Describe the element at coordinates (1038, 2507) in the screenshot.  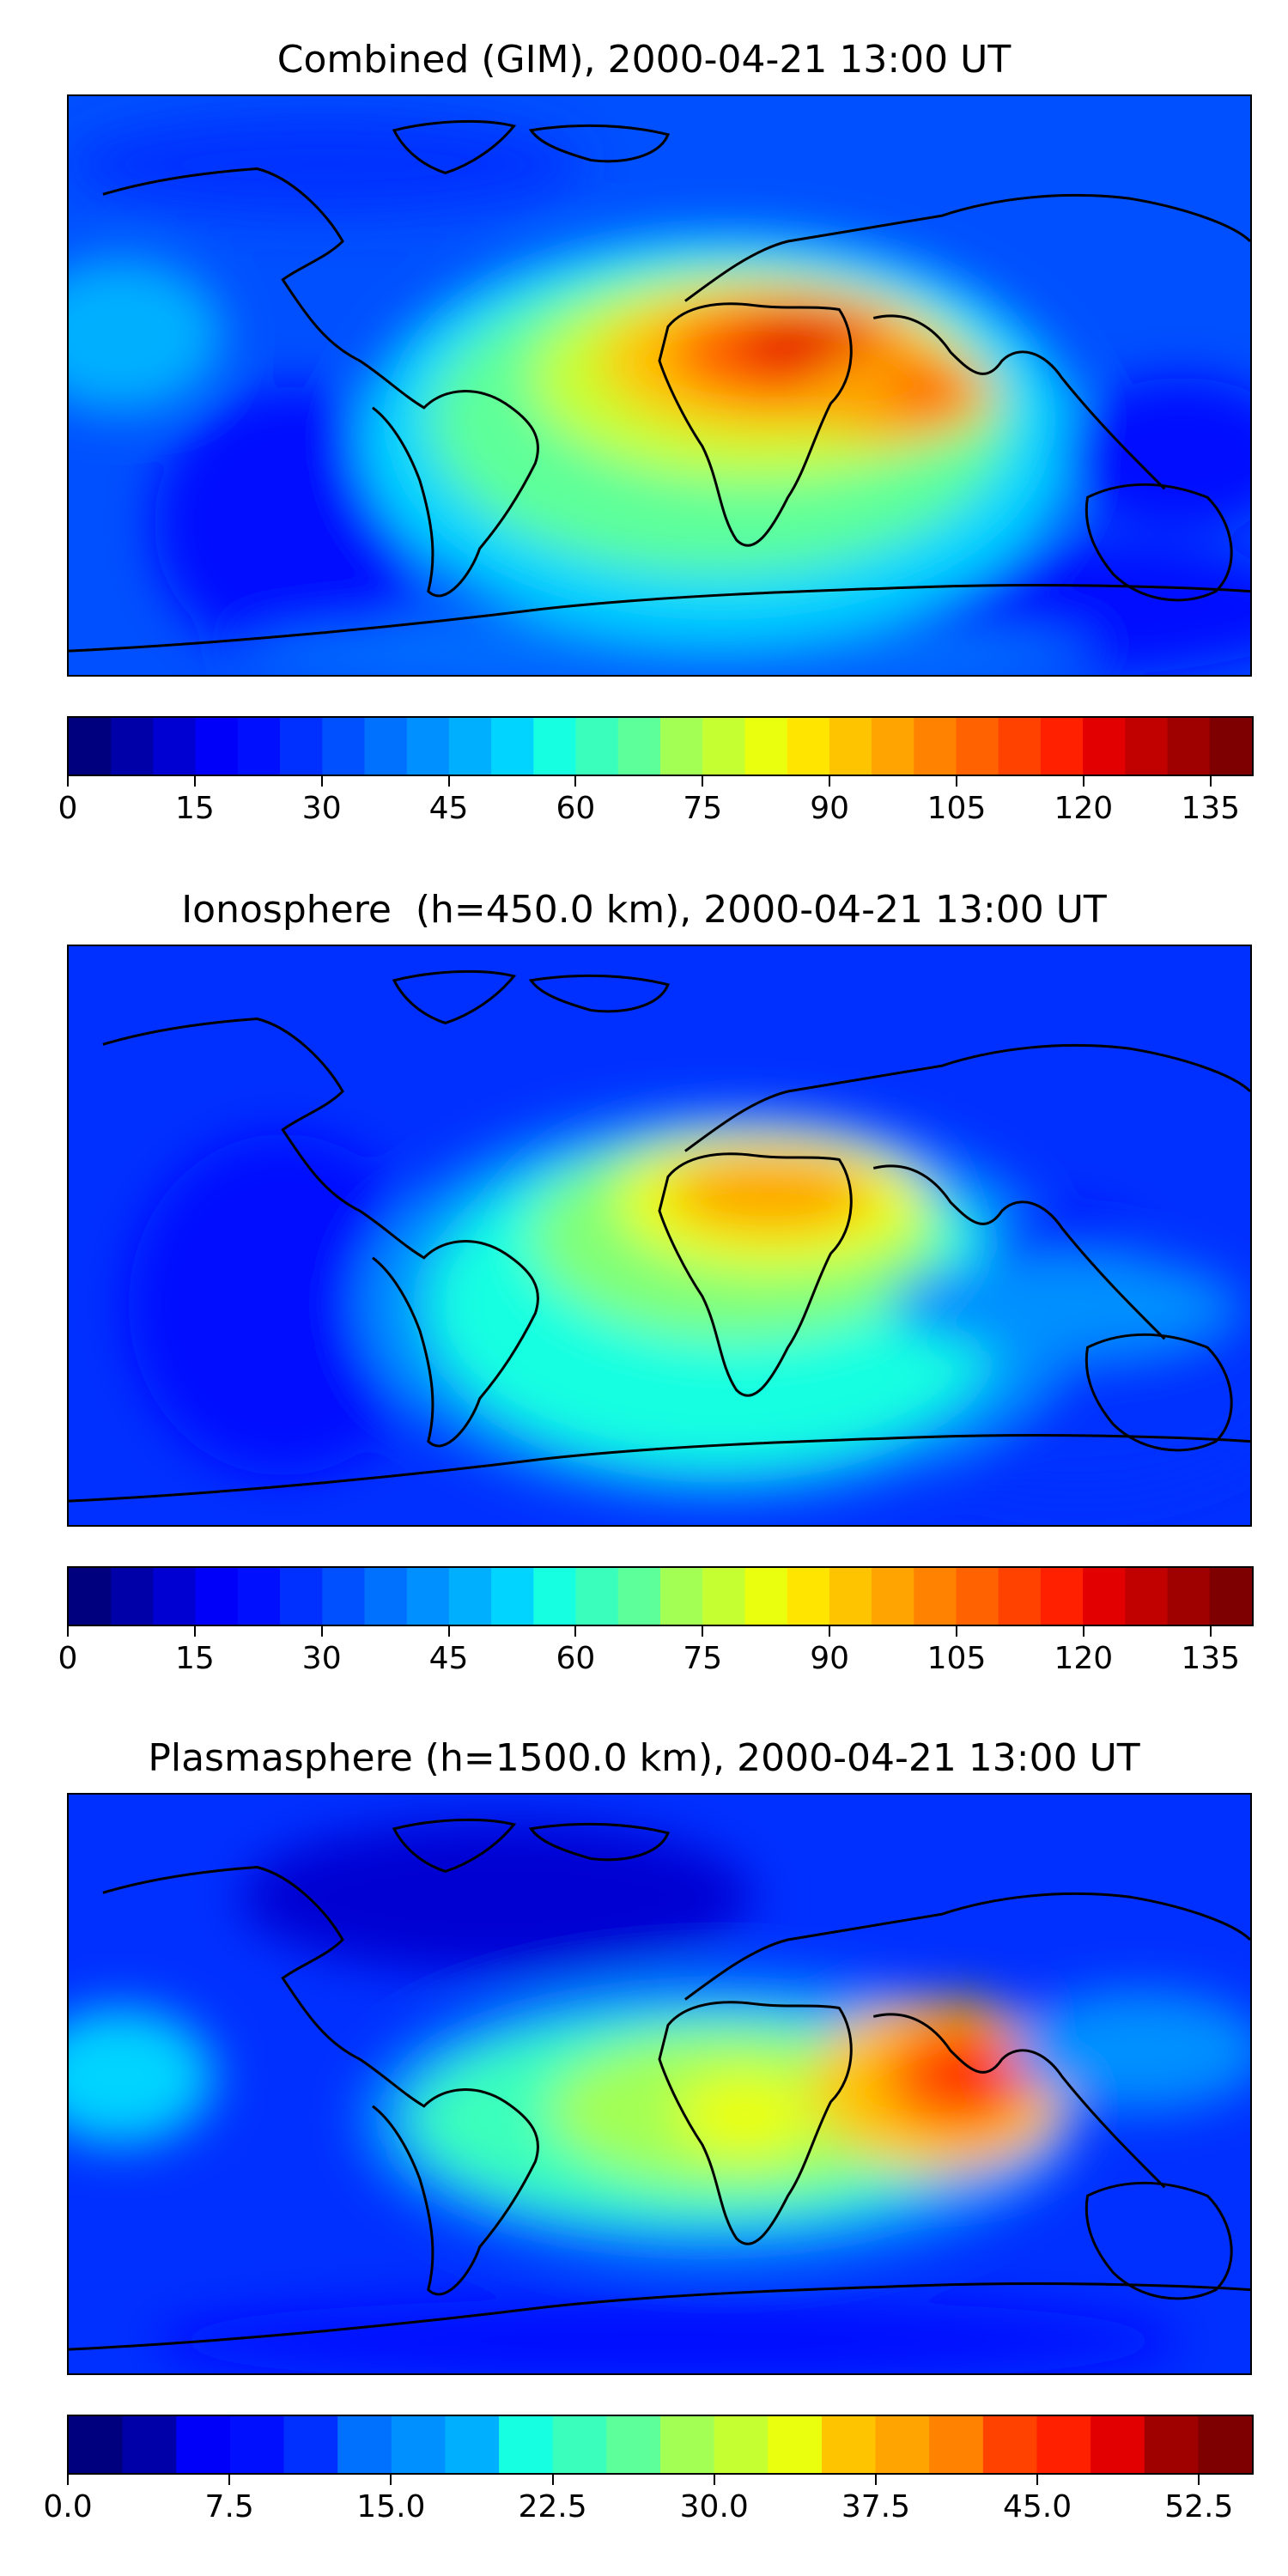
I see `colorbar-tick-label: 45.0` at that location.